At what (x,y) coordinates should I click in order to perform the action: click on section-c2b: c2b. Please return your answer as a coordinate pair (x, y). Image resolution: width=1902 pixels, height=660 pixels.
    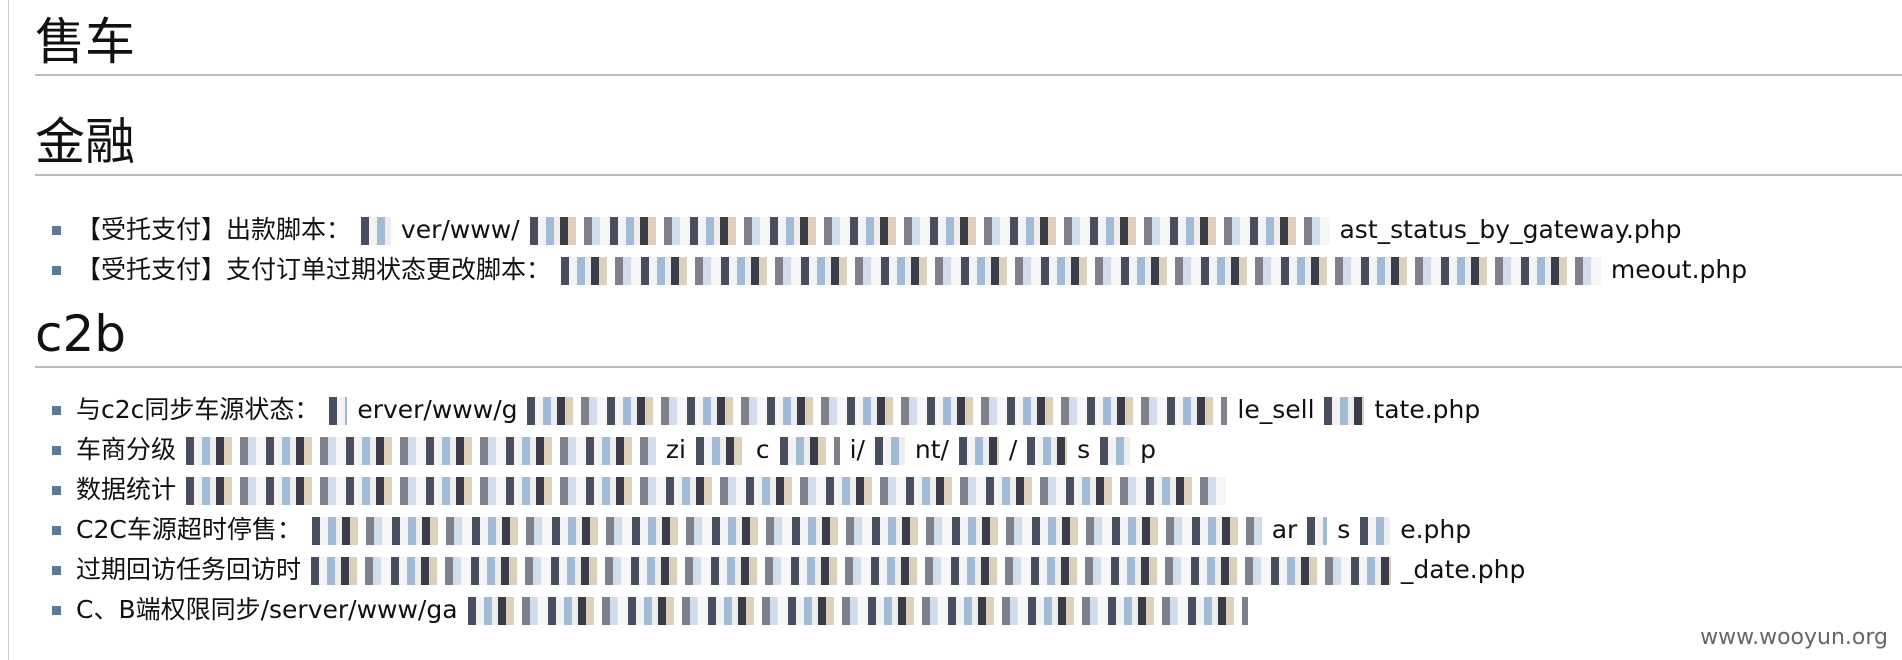
    Looking at the image, I should click on (968, 337).